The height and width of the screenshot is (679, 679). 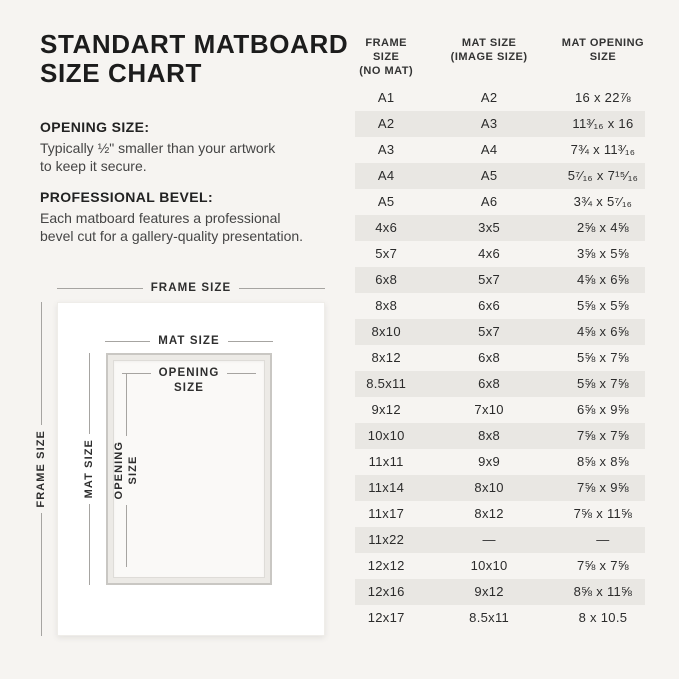 I want to click on table-row: 4x6 3x5 2⅝ x 4⅝, so click(x=500, y=228).